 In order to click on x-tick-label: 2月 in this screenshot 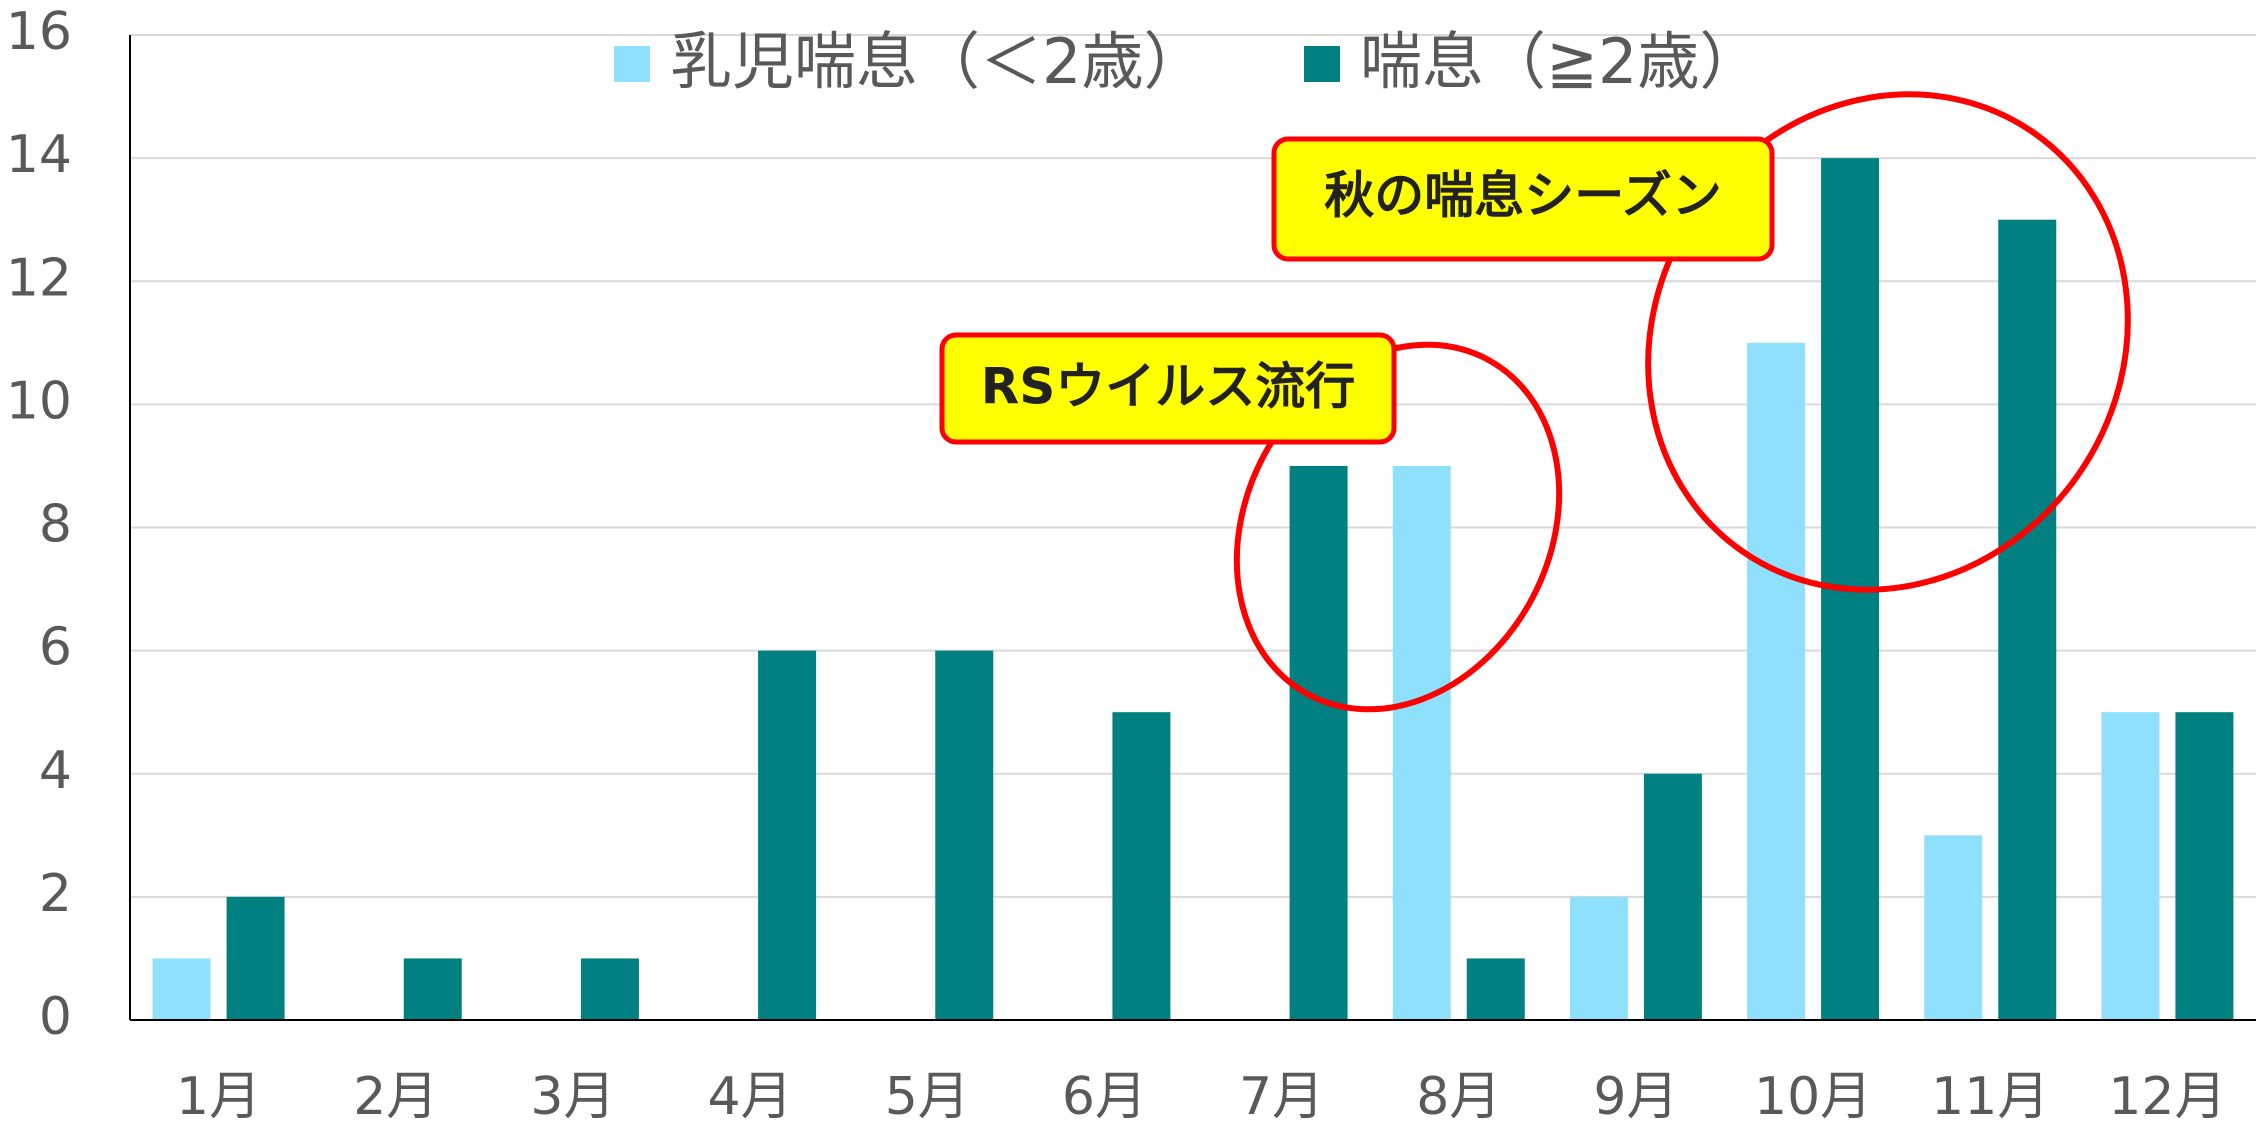, I will do `click(395, 1097)`.